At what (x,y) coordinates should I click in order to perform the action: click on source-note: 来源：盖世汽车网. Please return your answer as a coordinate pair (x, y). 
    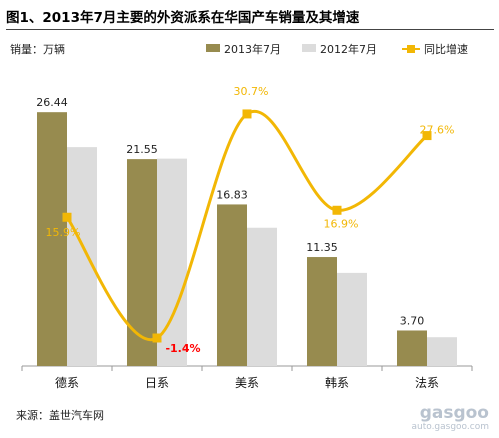
    Looking at the image, I should click on (60, 415).